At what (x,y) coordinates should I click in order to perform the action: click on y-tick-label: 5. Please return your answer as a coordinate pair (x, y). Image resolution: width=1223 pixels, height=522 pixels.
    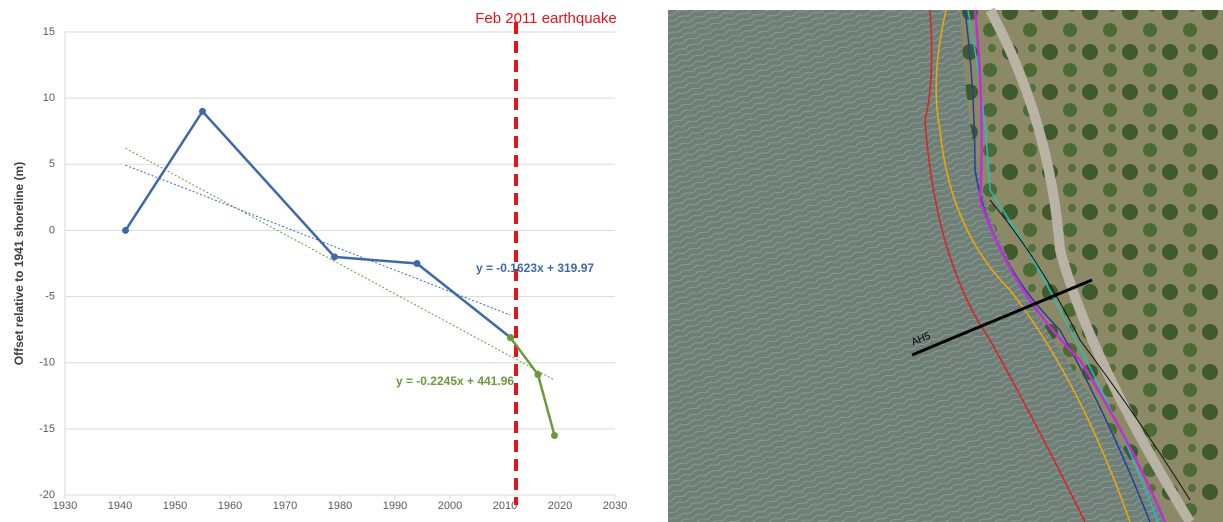
    Looking at the image, I should click on (52, 164).